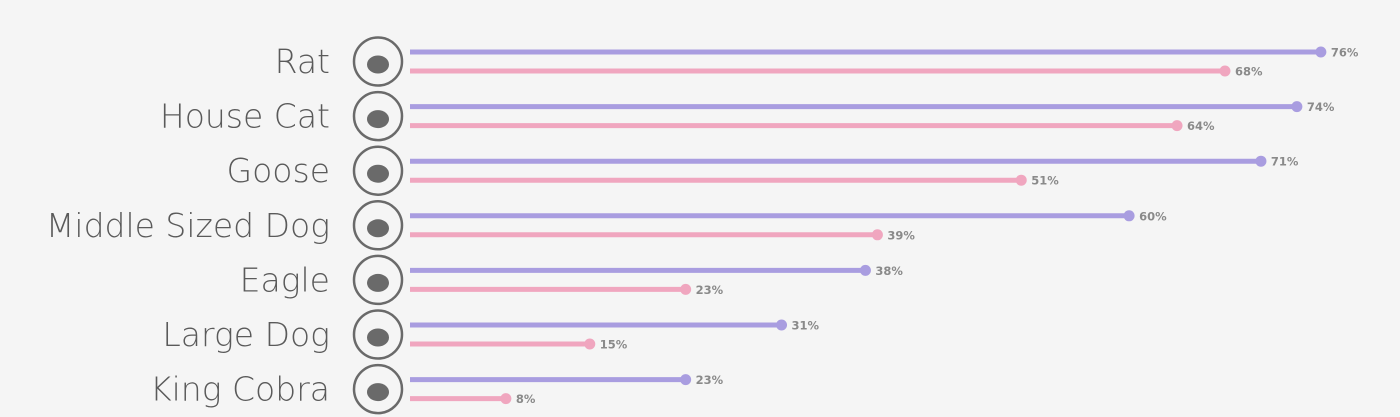 The height and width of the screenshot is (417, 1400). Describe the element at coordinates (1321, 107) in the screenshot. I see `value-label: 74%` at that location.